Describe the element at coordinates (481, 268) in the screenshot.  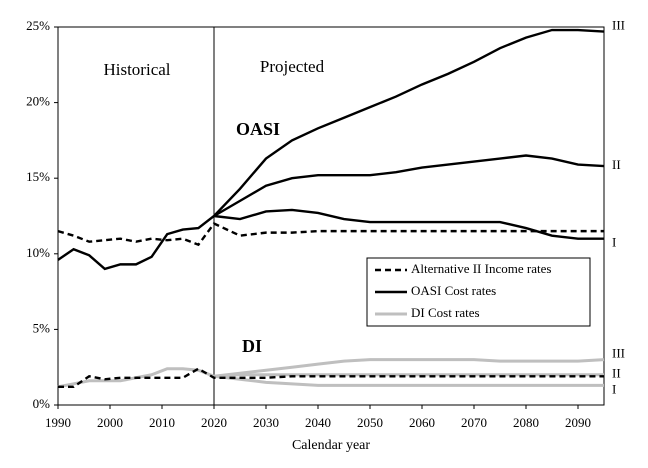
I see `legend-label: Alternative II Income rates` at that location.